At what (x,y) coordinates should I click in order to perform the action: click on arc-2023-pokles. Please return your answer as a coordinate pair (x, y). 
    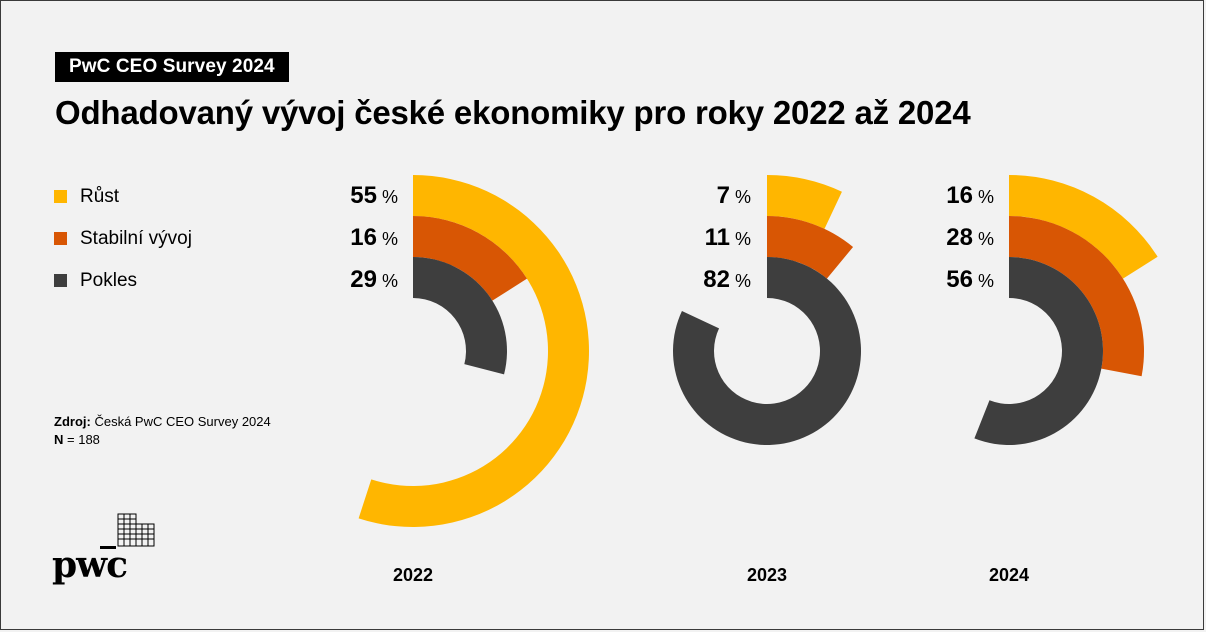
    Looking at the image, I should click on (766, 351).